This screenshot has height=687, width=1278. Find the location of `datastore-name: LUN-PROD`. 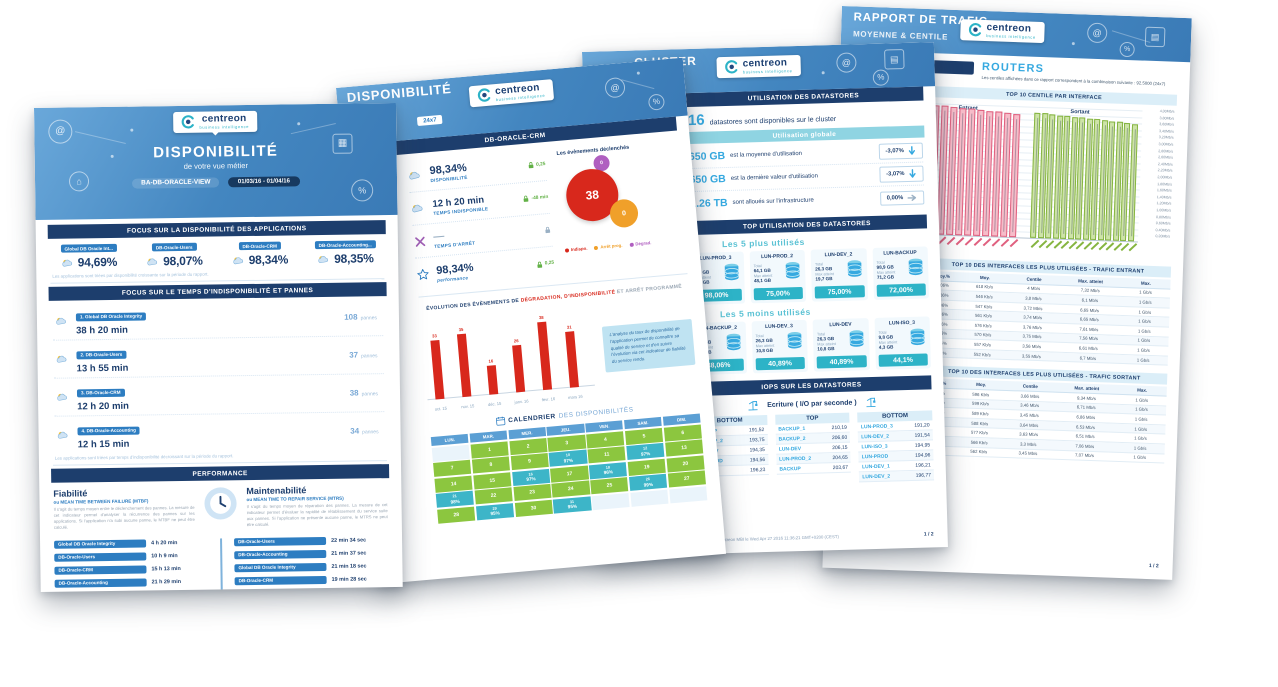

datastore-name: LUN-PROD is located at coordinates (875, 456).